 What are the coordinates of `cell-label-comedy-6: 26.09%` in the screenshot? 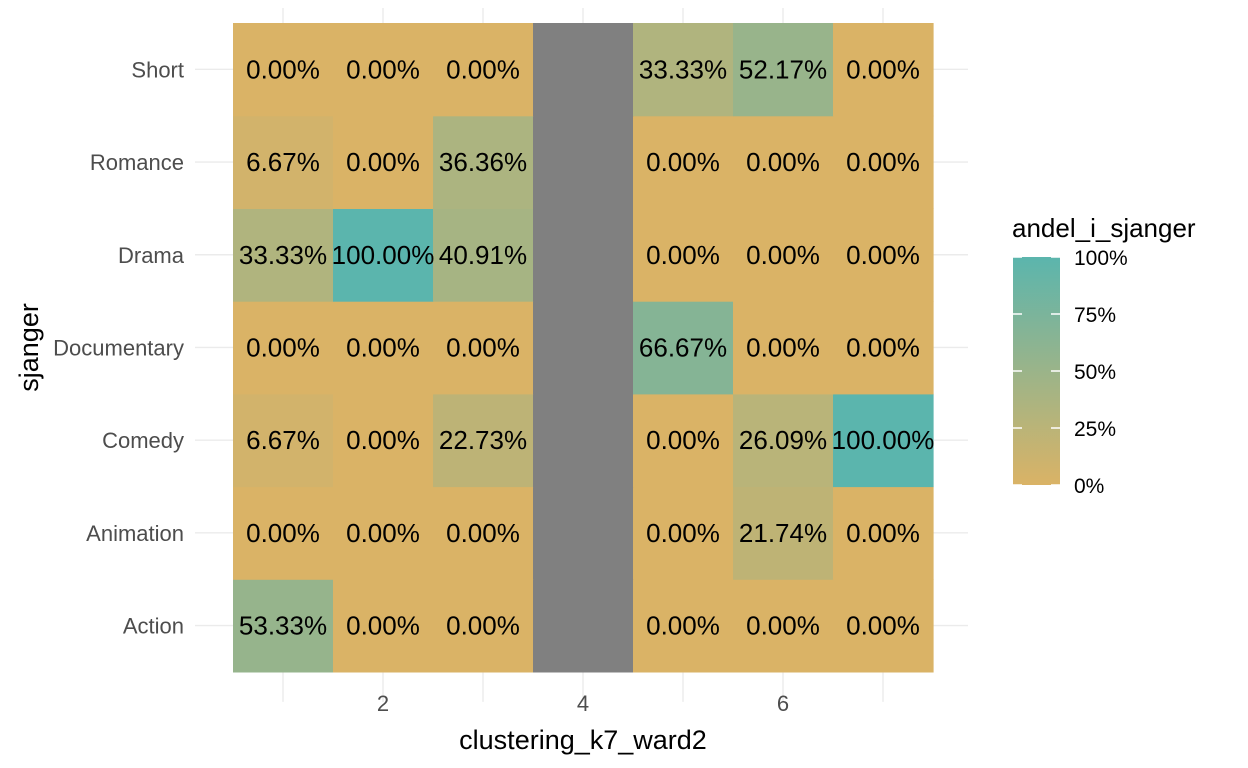 It's located at (783, 440).